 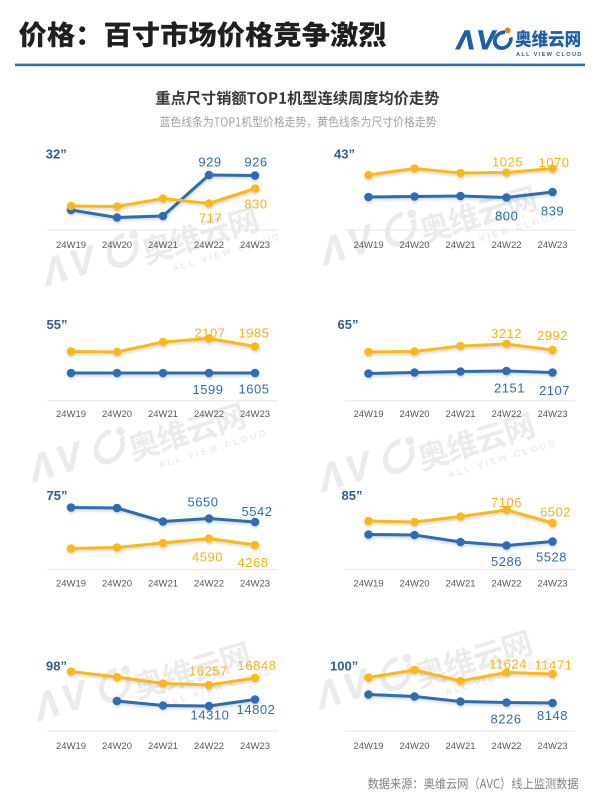 I want to click on svg-text: 32”, so click(x=56, y=153).